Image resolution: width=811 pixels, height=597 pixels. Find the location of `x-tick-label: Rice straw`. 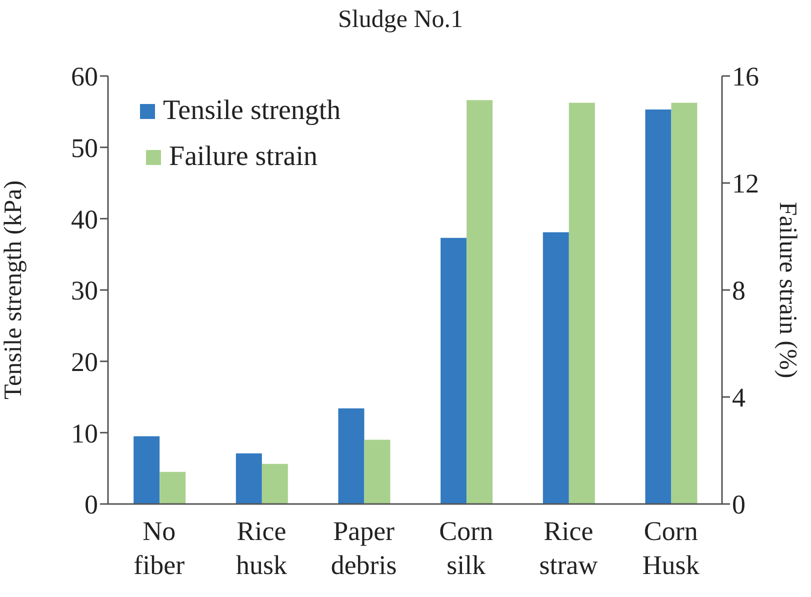

x-tick-label: Rice straw is located at coordinates (568, 548).